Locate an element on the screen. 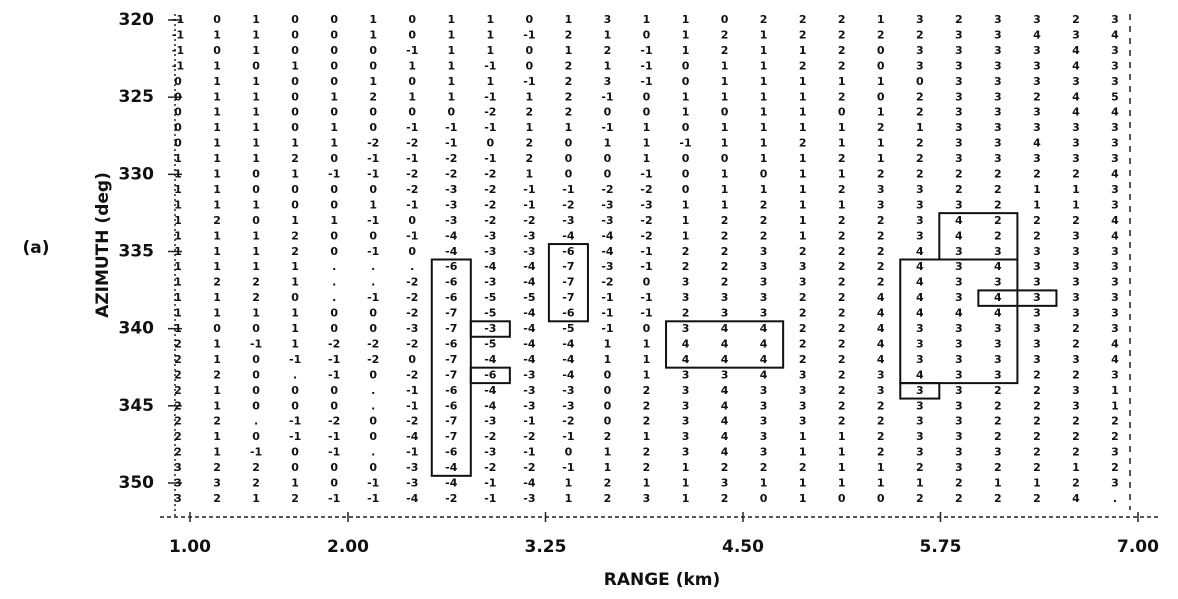  grid-value: -5 is located at coordinates (568, 328).